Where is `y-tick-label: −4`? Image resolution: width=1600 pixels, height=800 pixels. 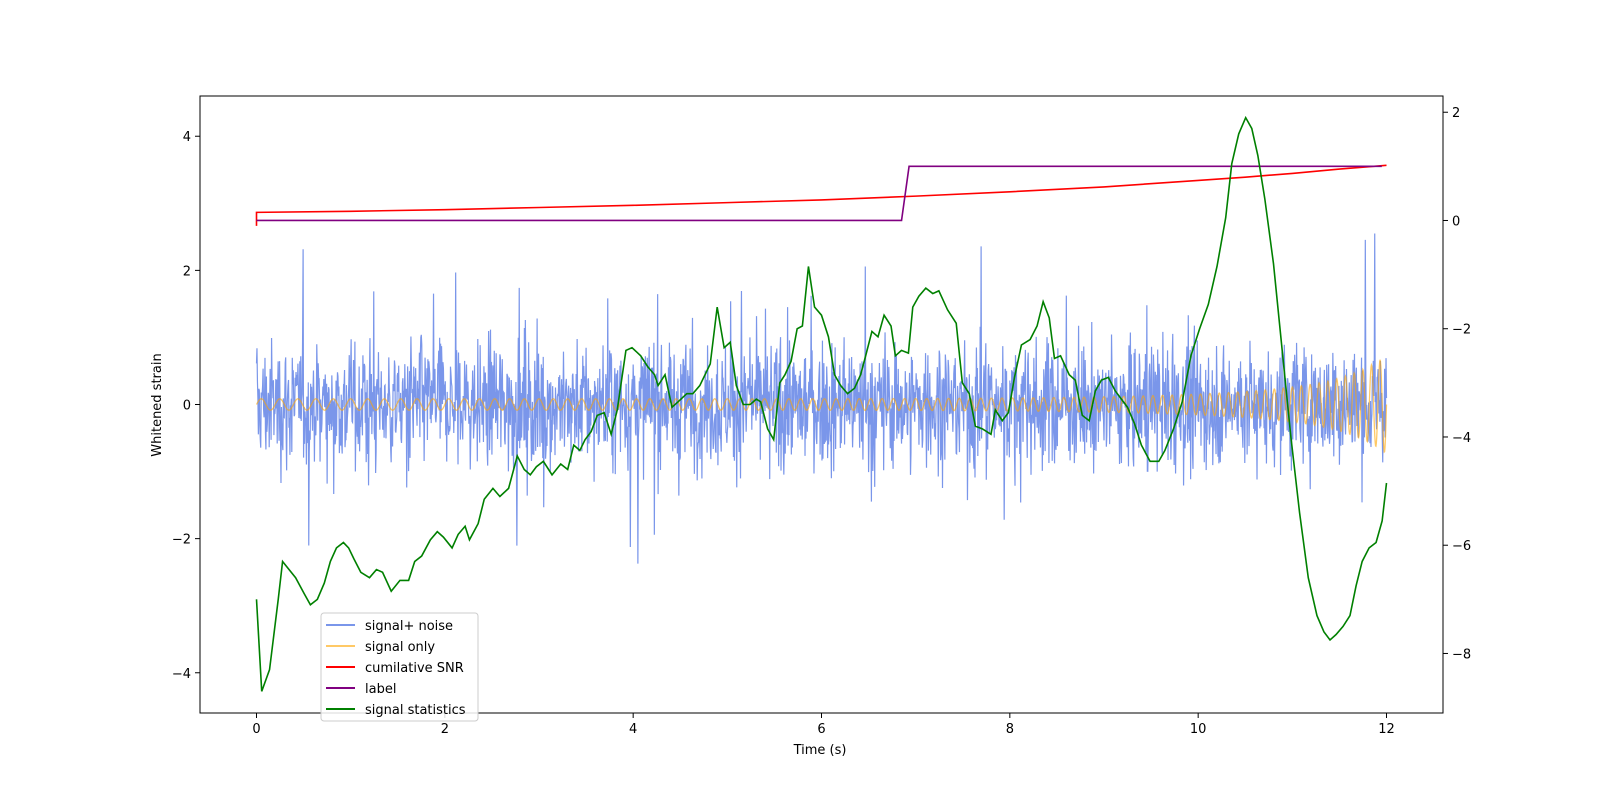 y-tick-label: −4 is located at coordinates (181, 674).